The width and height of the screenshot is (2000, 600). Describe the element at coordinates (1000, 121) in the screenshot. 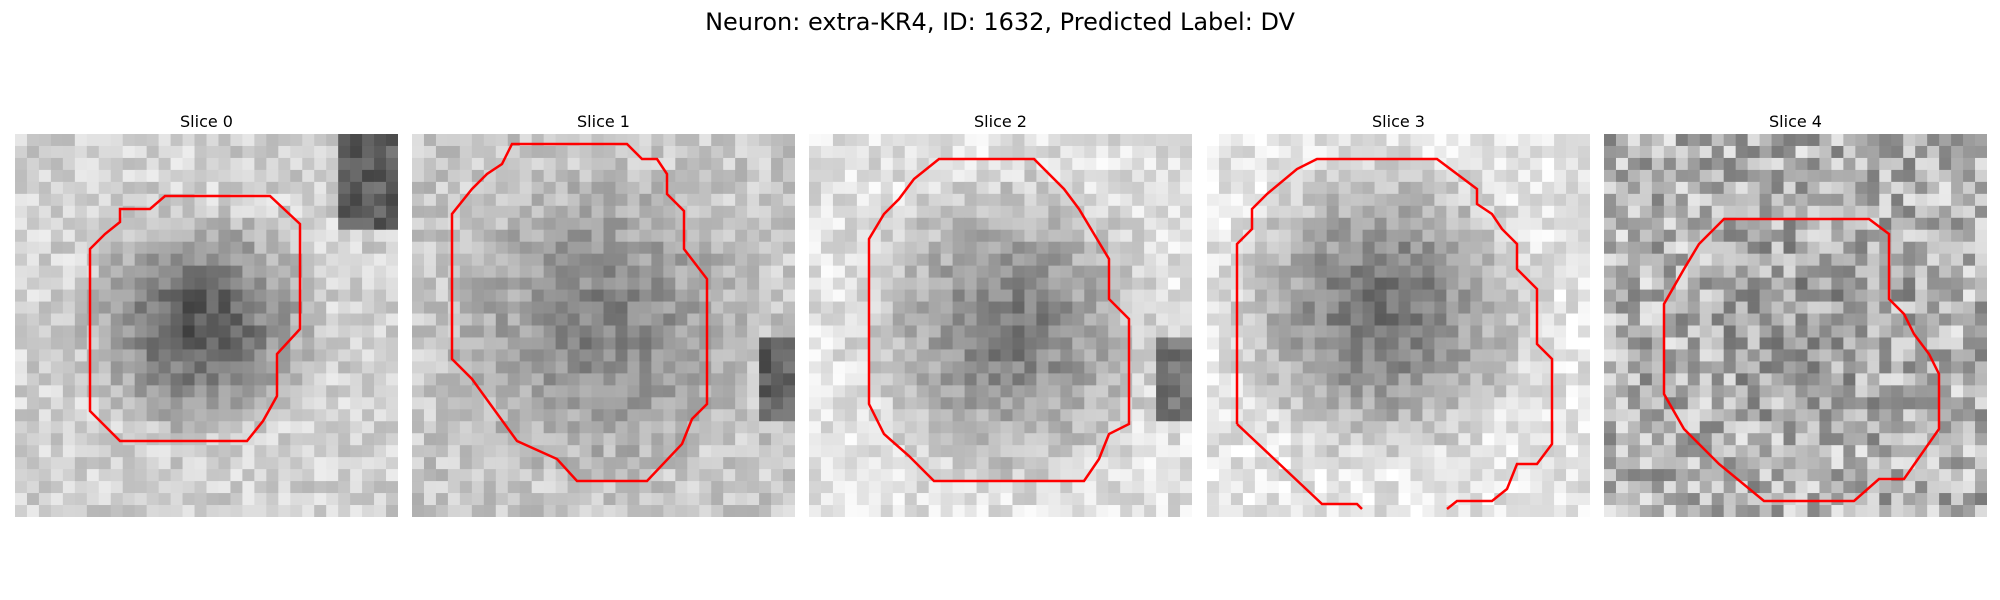

I see `slice-title: Slice 2` at that location.